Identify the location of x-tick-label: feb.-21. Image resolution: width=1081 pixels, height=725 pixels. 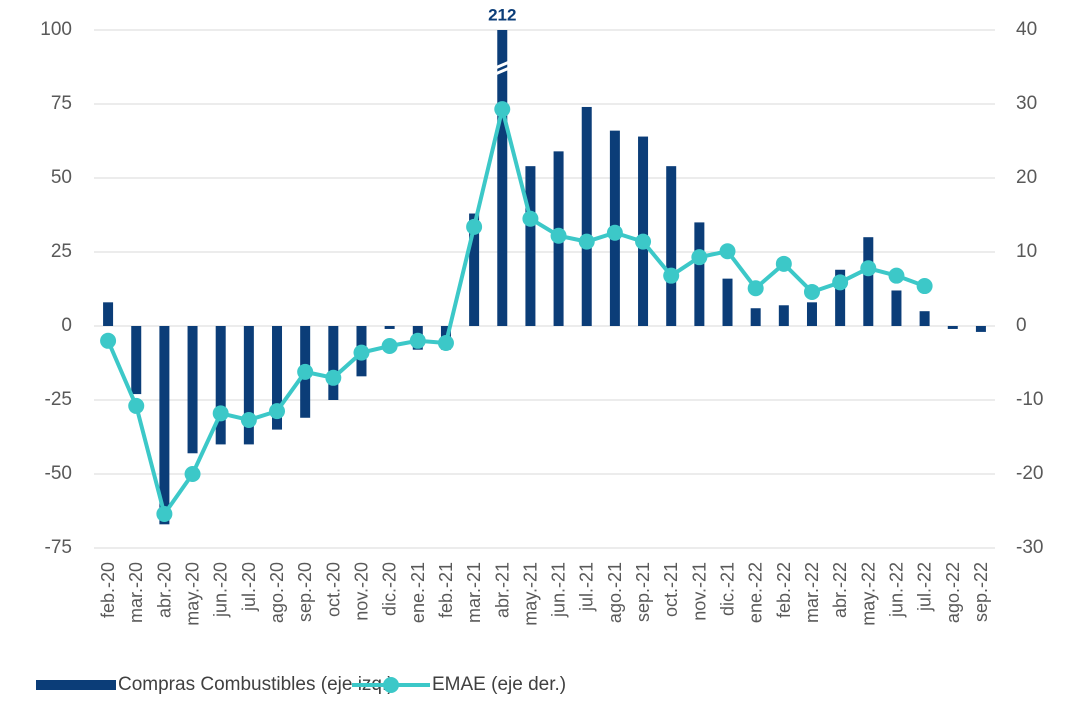
(446, 590).